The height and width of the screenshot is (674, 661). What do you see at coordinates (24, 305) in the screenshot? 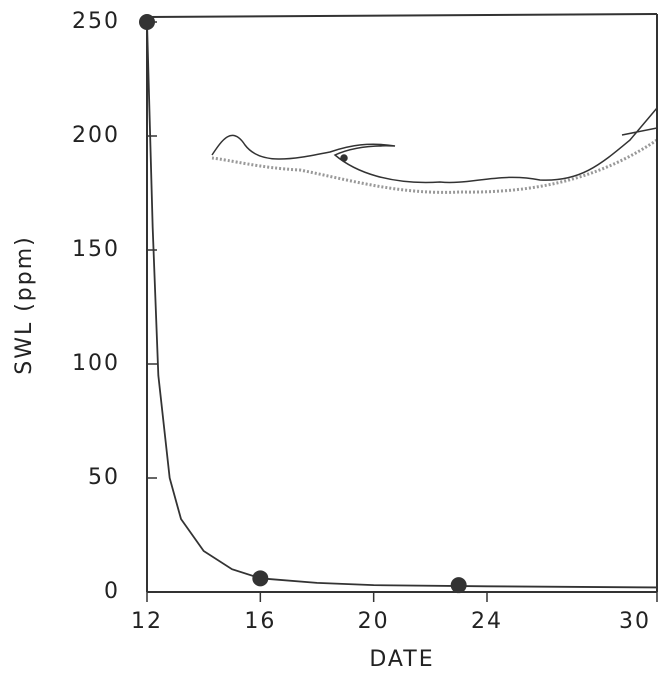
I see `y-axis-label: SWL (ppm)` at bounding box center [24, 305].